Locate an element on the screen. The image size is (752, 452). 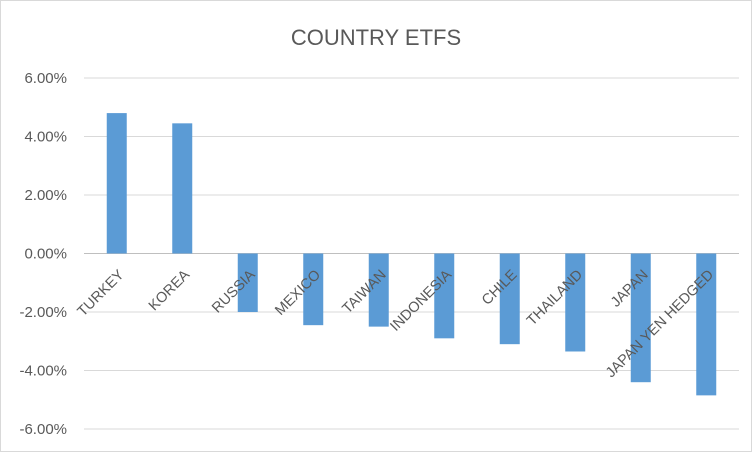
y-tick-label: -2.00% is located at coordinates (43, 312).